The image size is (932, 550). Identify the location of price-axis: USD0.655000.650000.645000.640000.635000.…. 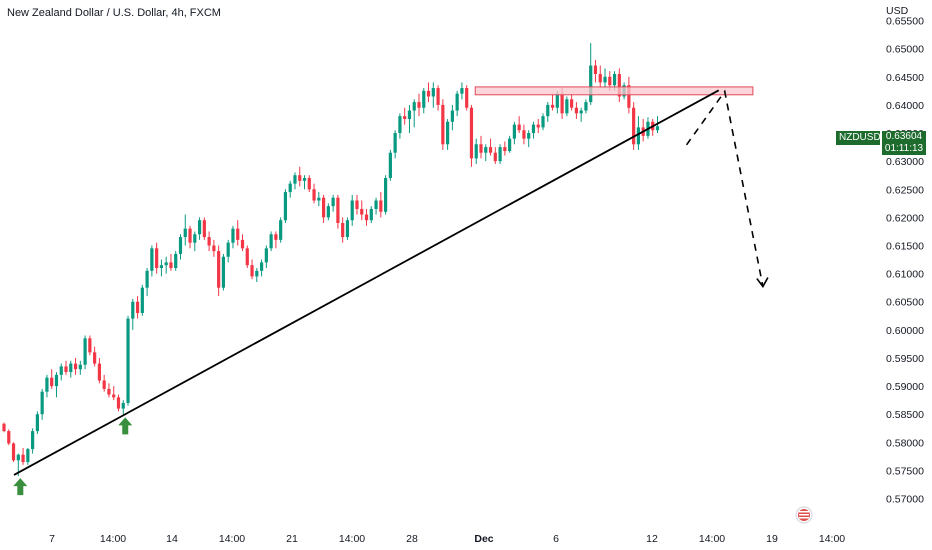
(905, 255).